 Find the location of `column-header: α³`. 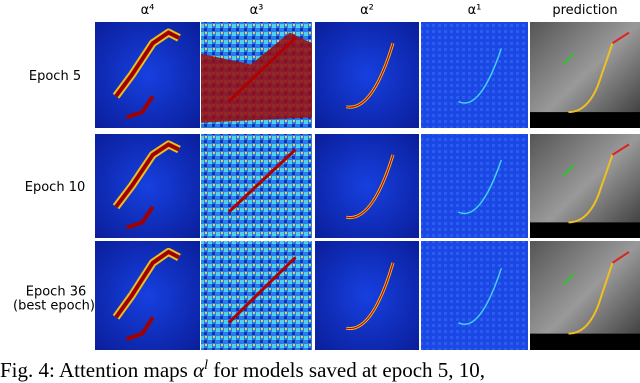

column-header: α³ is located at coordinates (257, 10).